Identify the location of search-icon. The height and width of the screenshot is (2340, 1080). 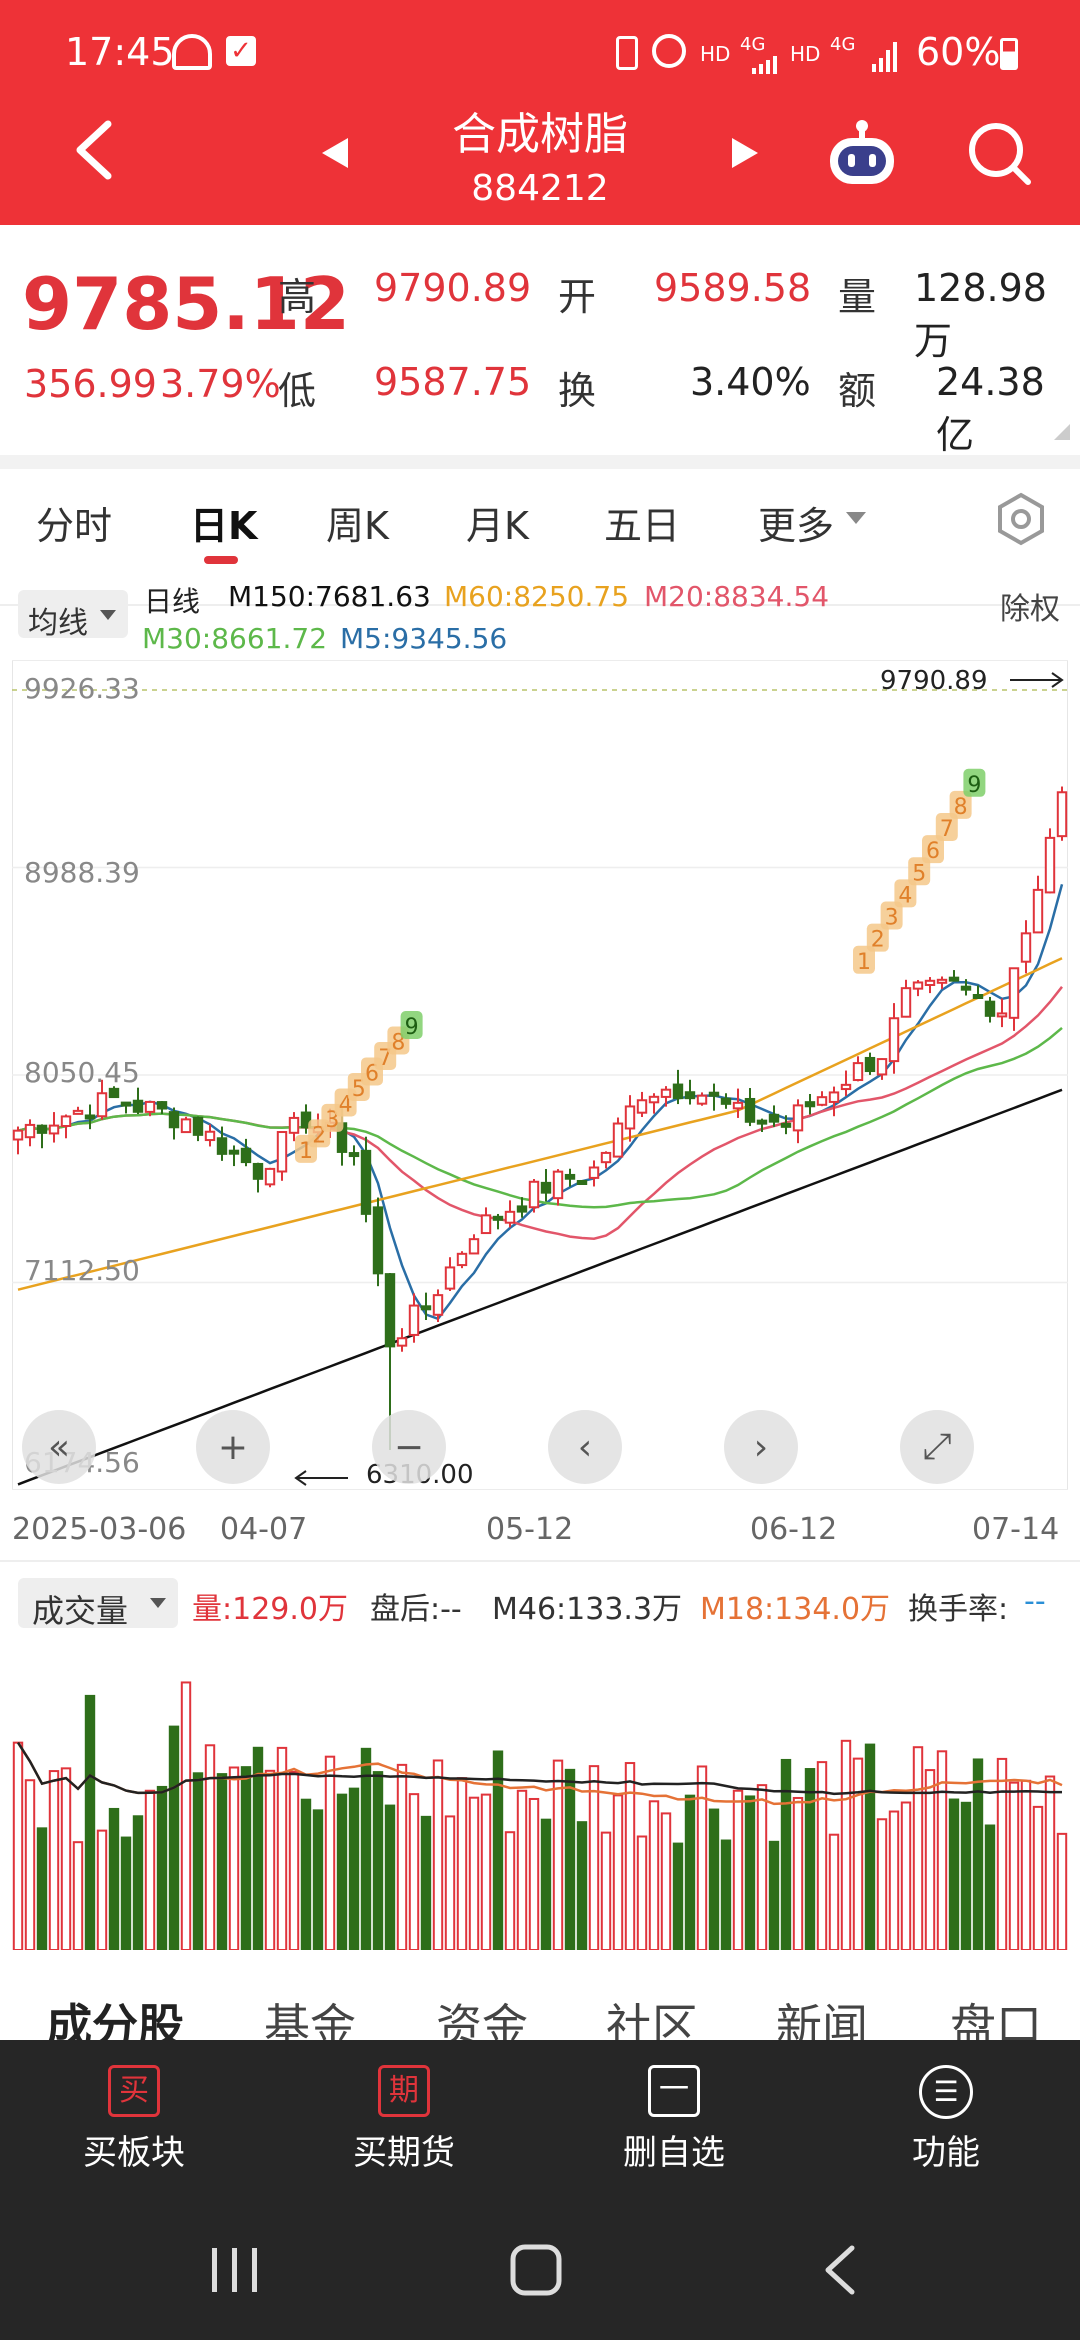
(999, 155).